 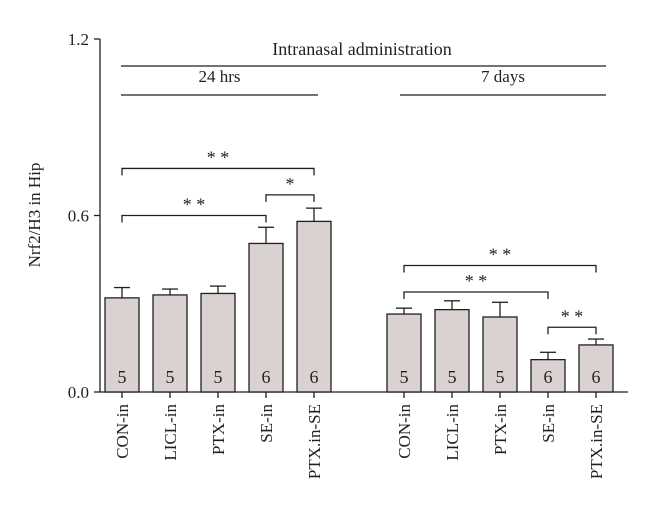 What do you see at coordinates (503, 76) in the screenshot?
I see `group-label: 7 days` at bounding box center [503, 76].